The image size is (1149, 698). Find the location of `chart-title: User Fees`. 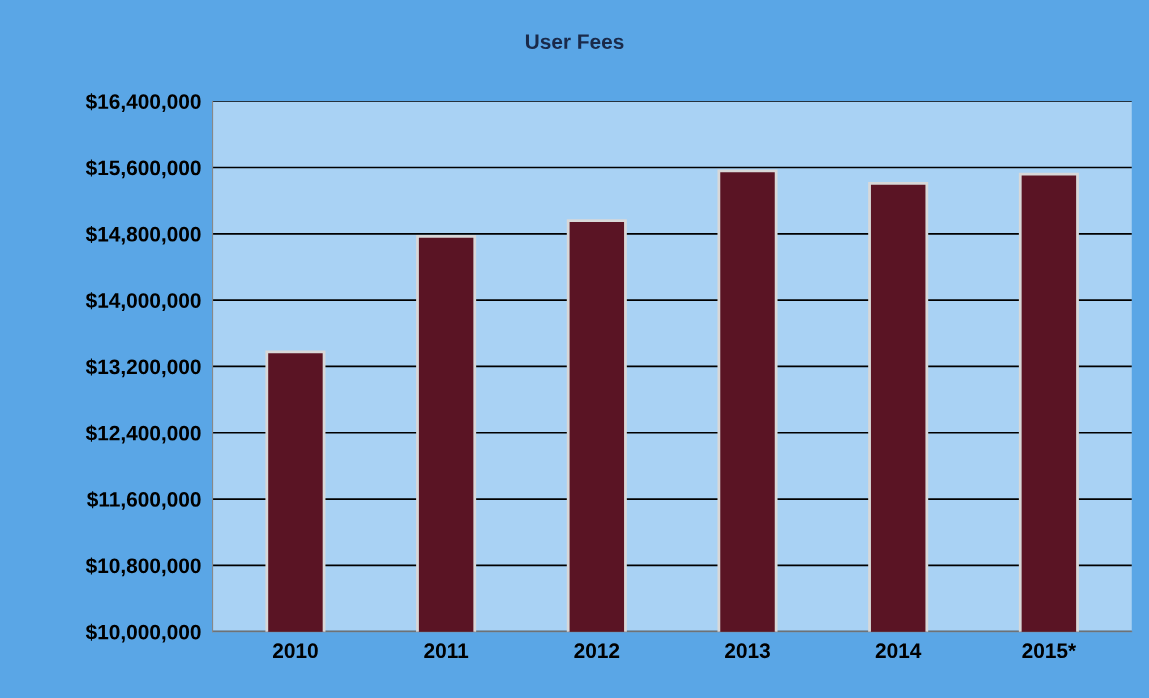

chart-title: User Fees is located at coordinates (574, 42).